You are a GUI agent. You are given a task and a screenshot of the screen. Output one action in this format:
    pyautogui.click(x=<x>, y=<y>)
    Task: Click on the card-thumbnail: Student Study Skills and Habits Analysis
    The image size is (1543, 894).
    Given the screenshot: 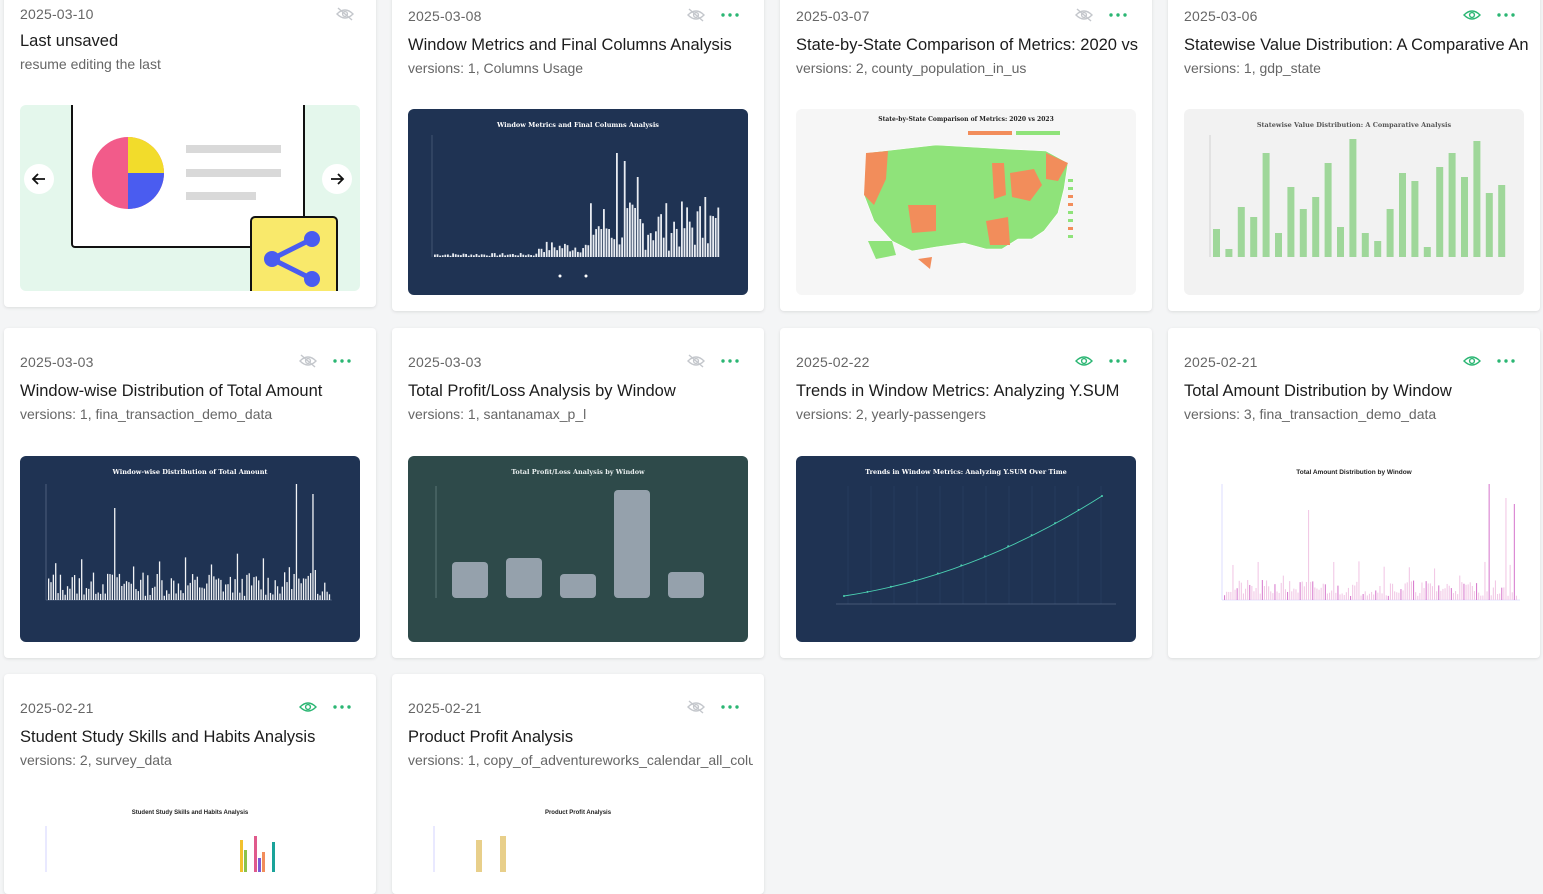 What is the action you would take?
    pyautogui.click(x=190, y=837)
    